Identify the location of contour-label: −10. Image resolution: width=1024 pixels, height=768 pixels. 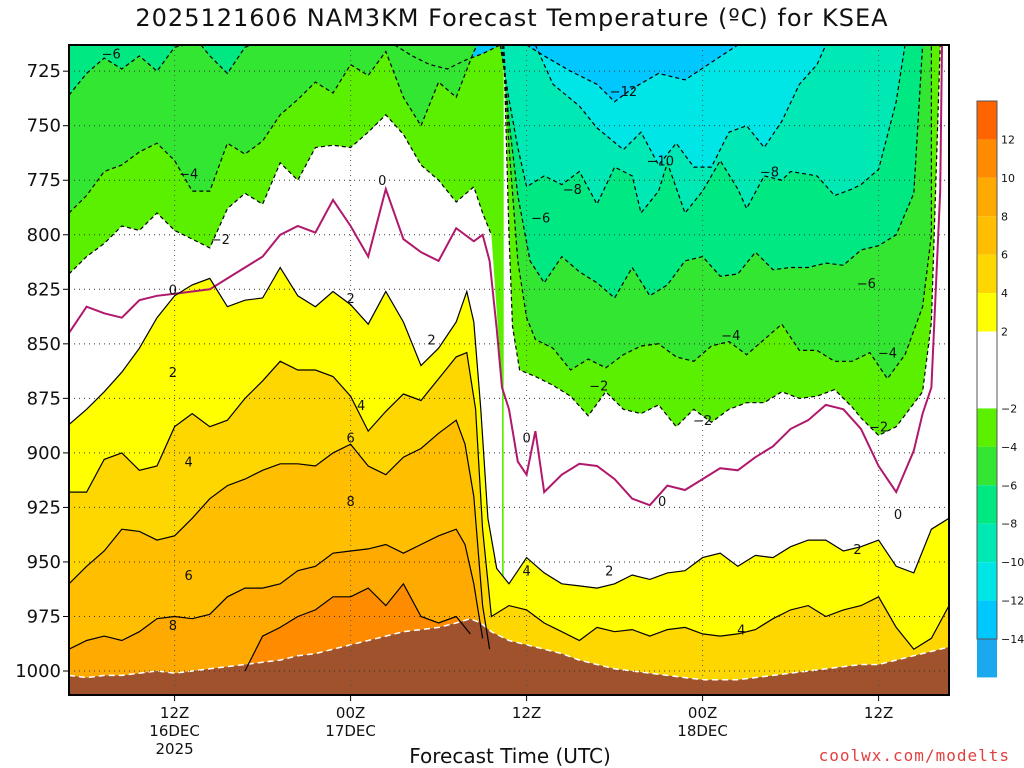
(660, 162).